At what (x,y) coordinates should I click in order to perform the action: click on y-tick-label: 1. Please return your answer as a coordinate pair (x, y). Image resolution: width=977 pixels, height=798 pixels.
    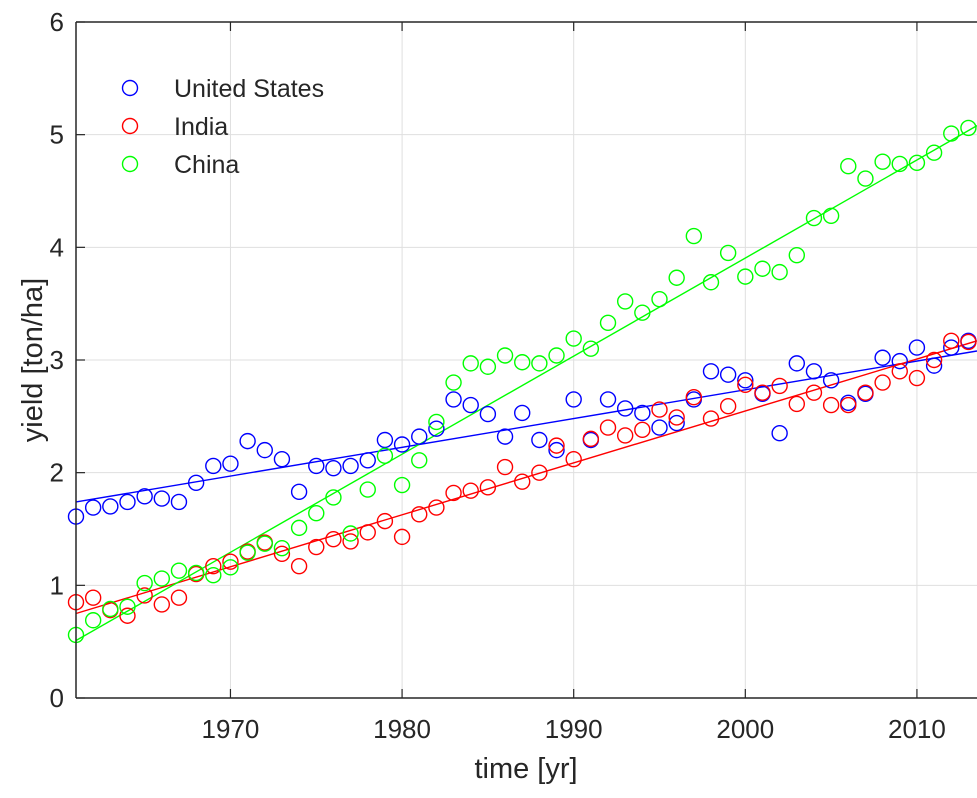
    Looking at the image, I should click on (57, 585).